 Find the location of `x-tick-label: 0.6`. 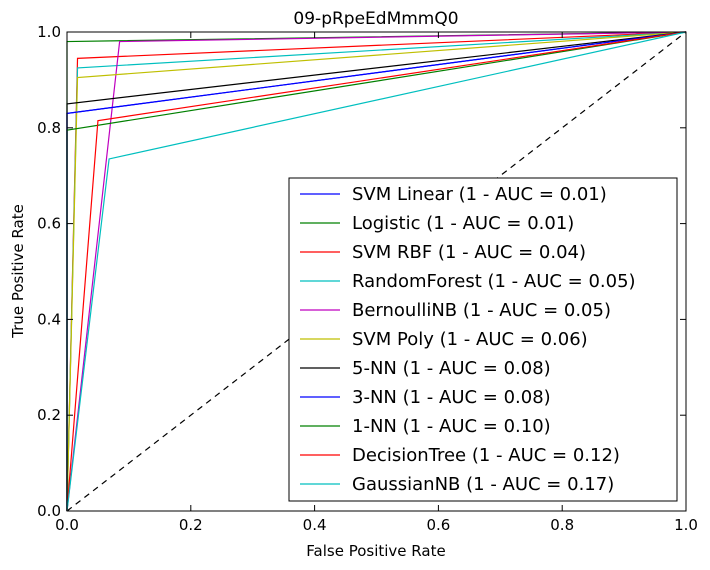

x-tick-label: 0.6 is located at coordinates (438, 525).